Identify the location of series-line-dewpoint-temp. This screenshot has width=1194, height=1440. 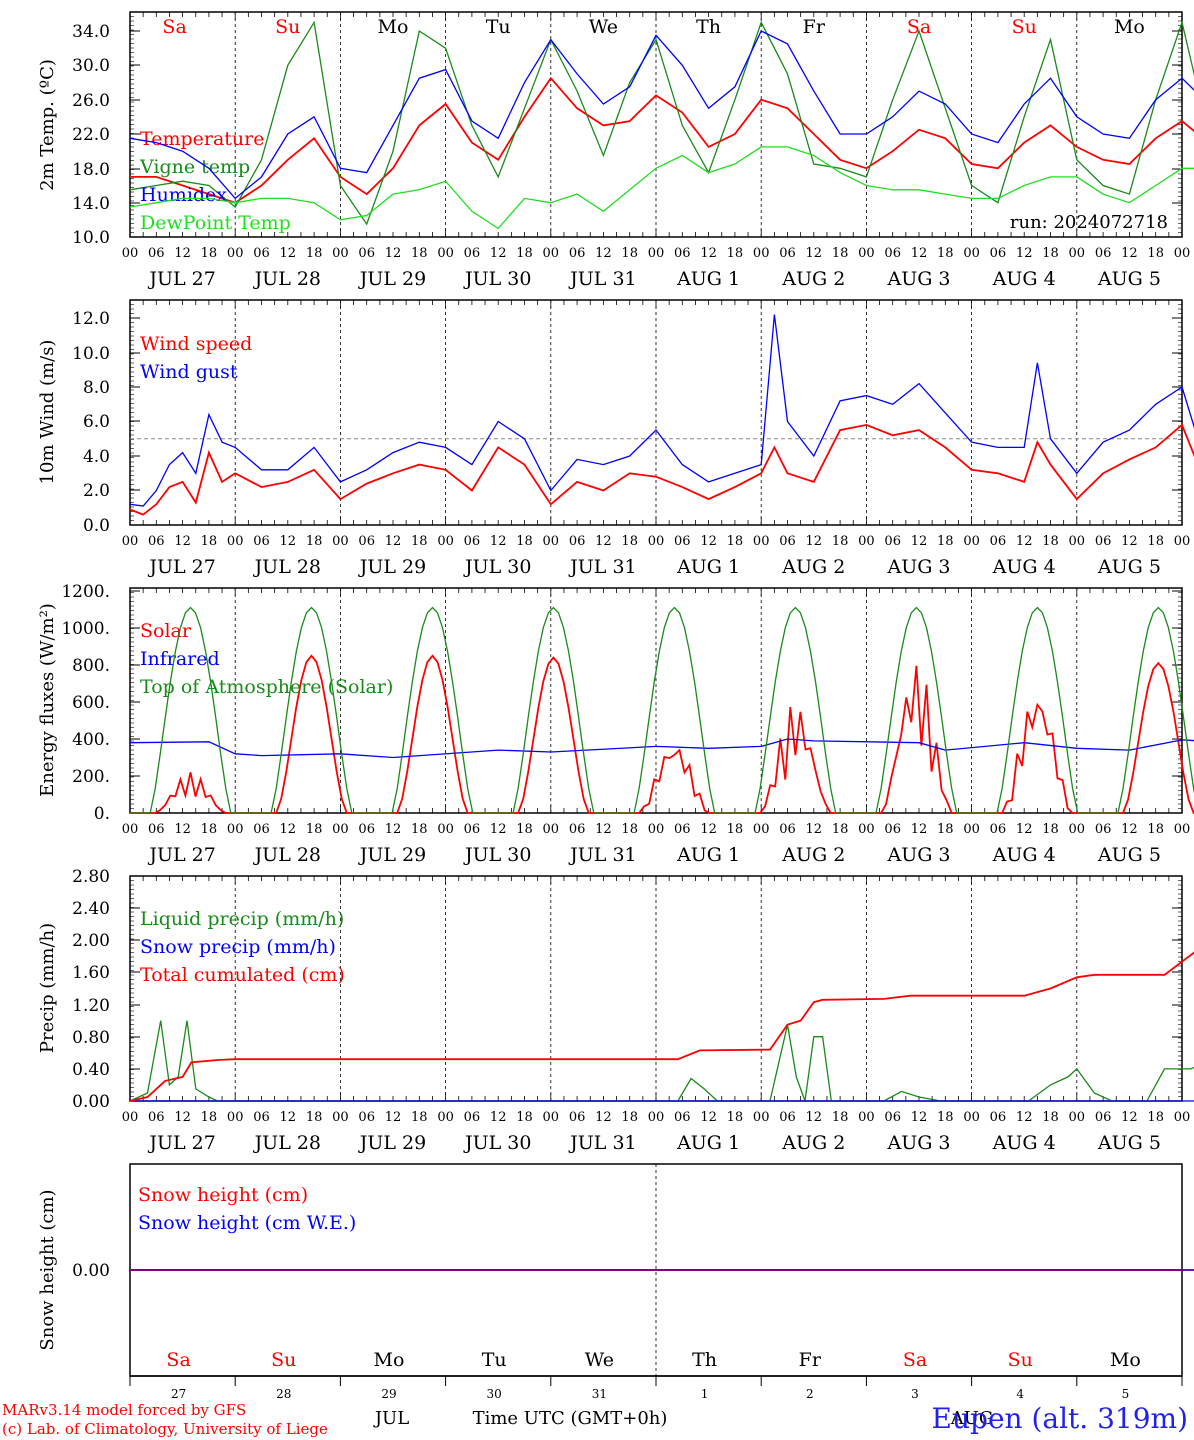
(661, 188).